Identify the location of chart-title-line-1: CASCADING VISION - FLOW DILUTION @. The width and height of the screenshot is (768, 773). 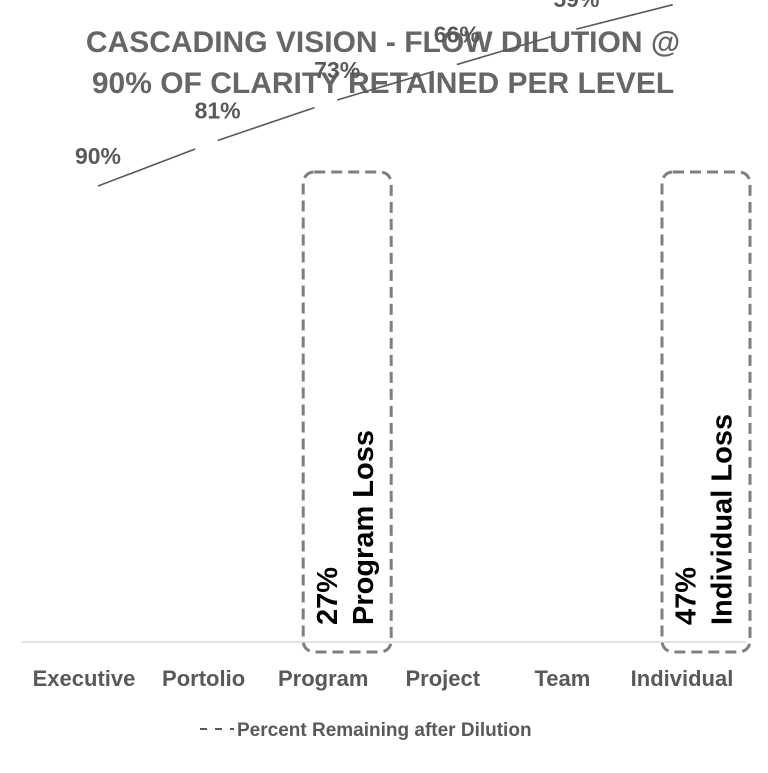
(383, 42).